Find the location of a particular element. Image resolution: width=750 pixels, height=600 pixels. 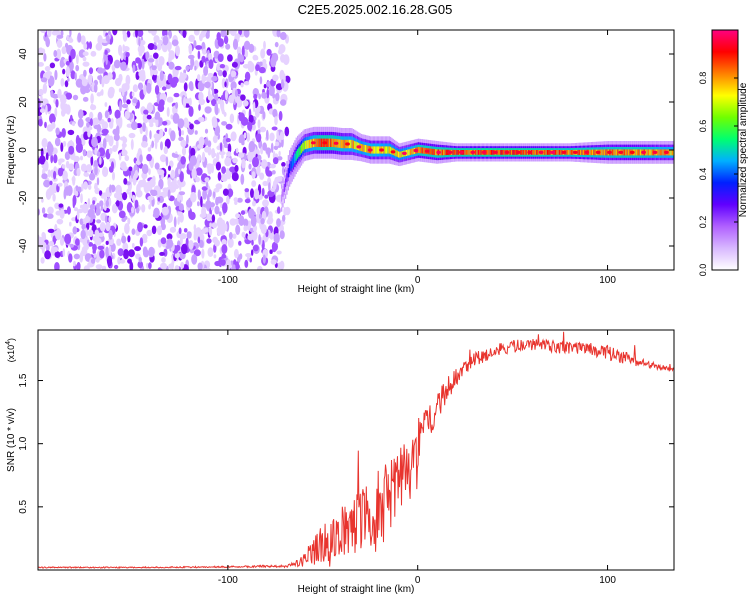

x-tick-label: 100 is located at coordinates (607, 280).